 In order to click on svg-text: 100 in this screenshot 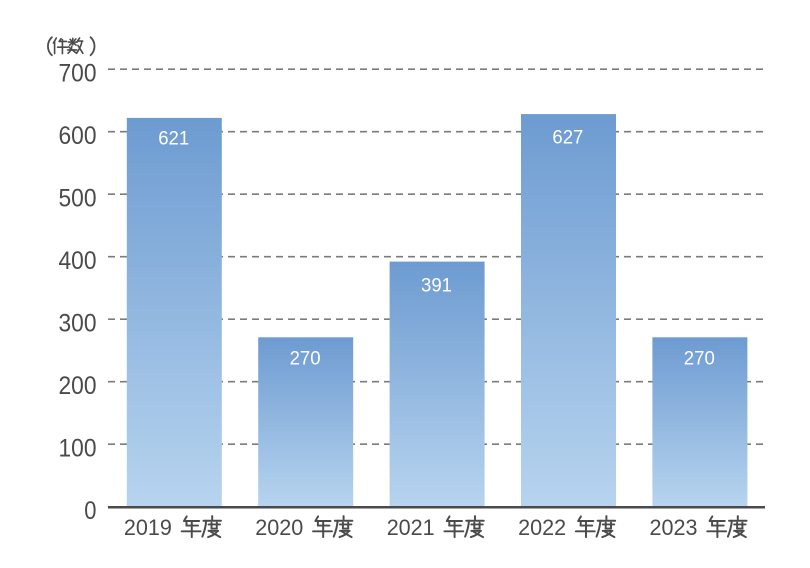, I will do `click(78, 449)`.